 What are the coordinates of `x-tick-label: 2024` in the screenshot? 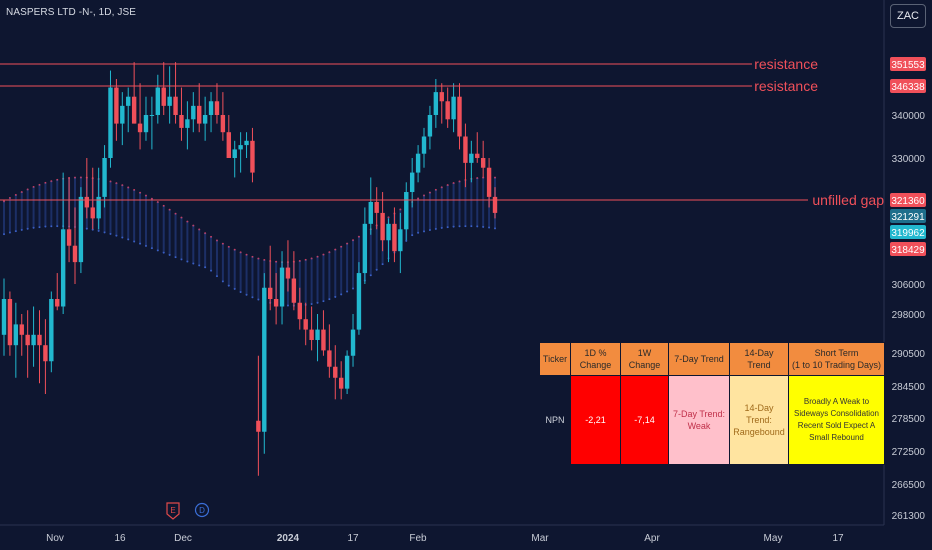 It's located at (288, 538).